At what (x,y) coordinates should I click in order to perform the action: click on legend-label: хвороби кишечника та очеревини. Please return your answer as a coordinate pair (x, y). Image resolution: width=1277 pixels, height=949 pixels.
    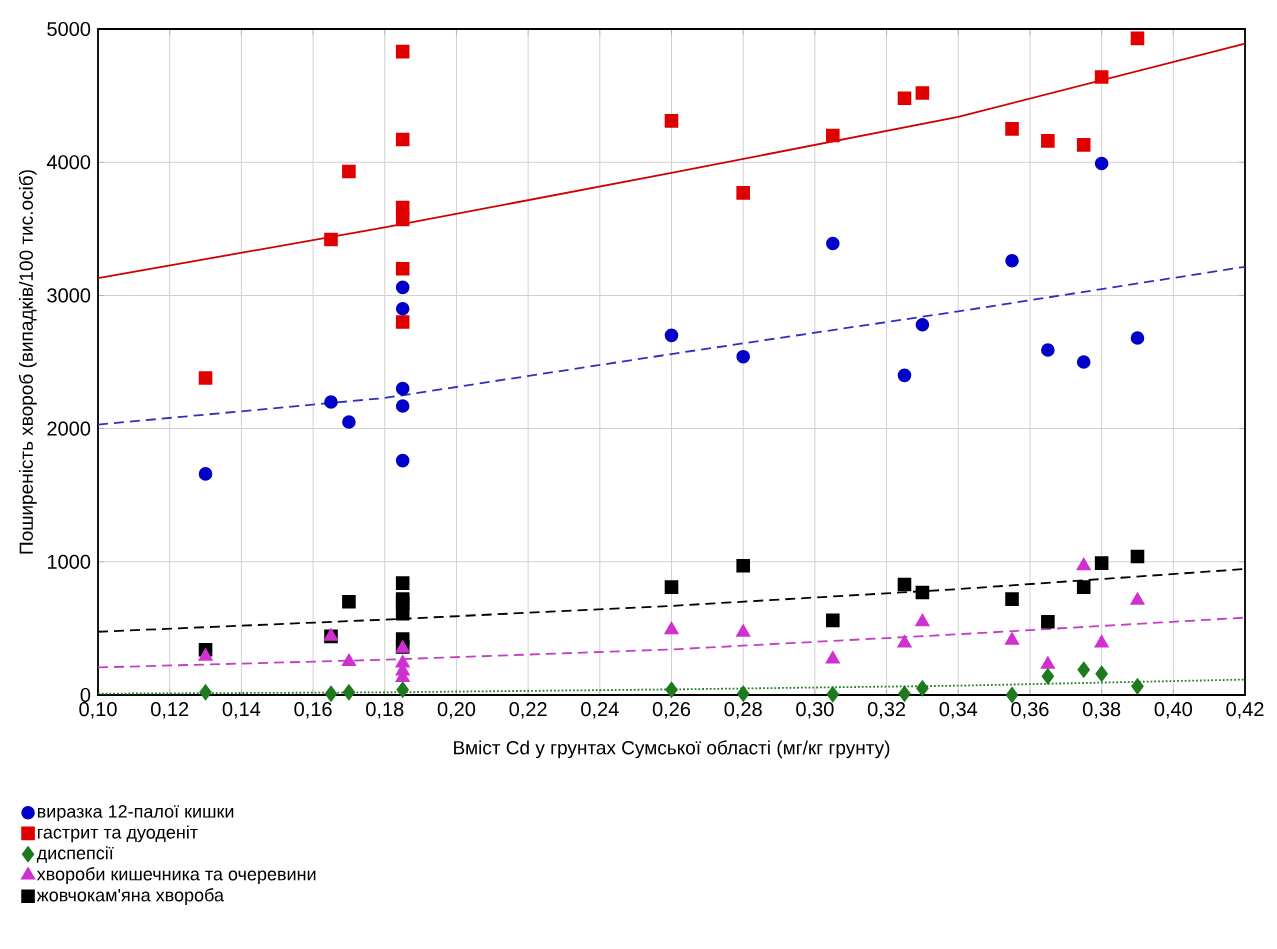
    Looking at the image, I should click on (176, 876).